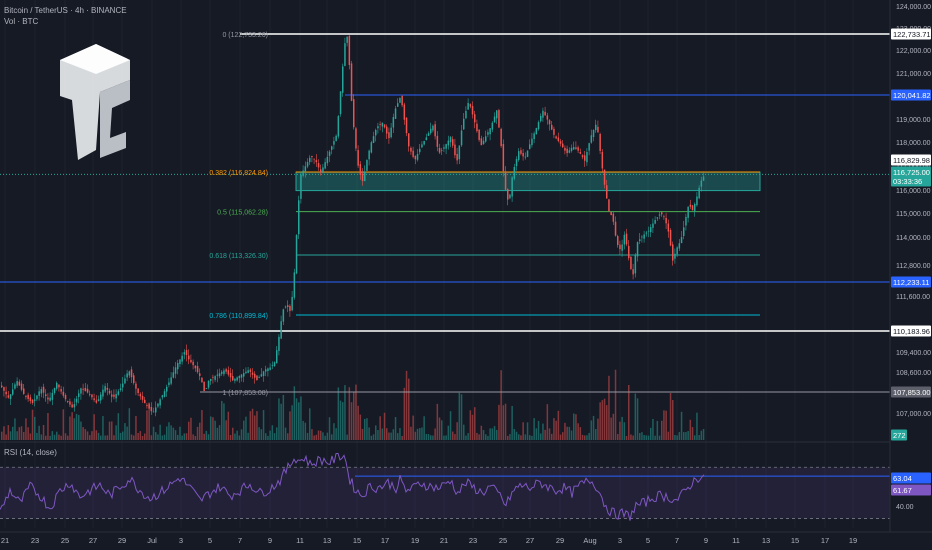  Describe the element at coordinates (620, 540) in the screenshot. I see `date-tick-label: 3` at that location.